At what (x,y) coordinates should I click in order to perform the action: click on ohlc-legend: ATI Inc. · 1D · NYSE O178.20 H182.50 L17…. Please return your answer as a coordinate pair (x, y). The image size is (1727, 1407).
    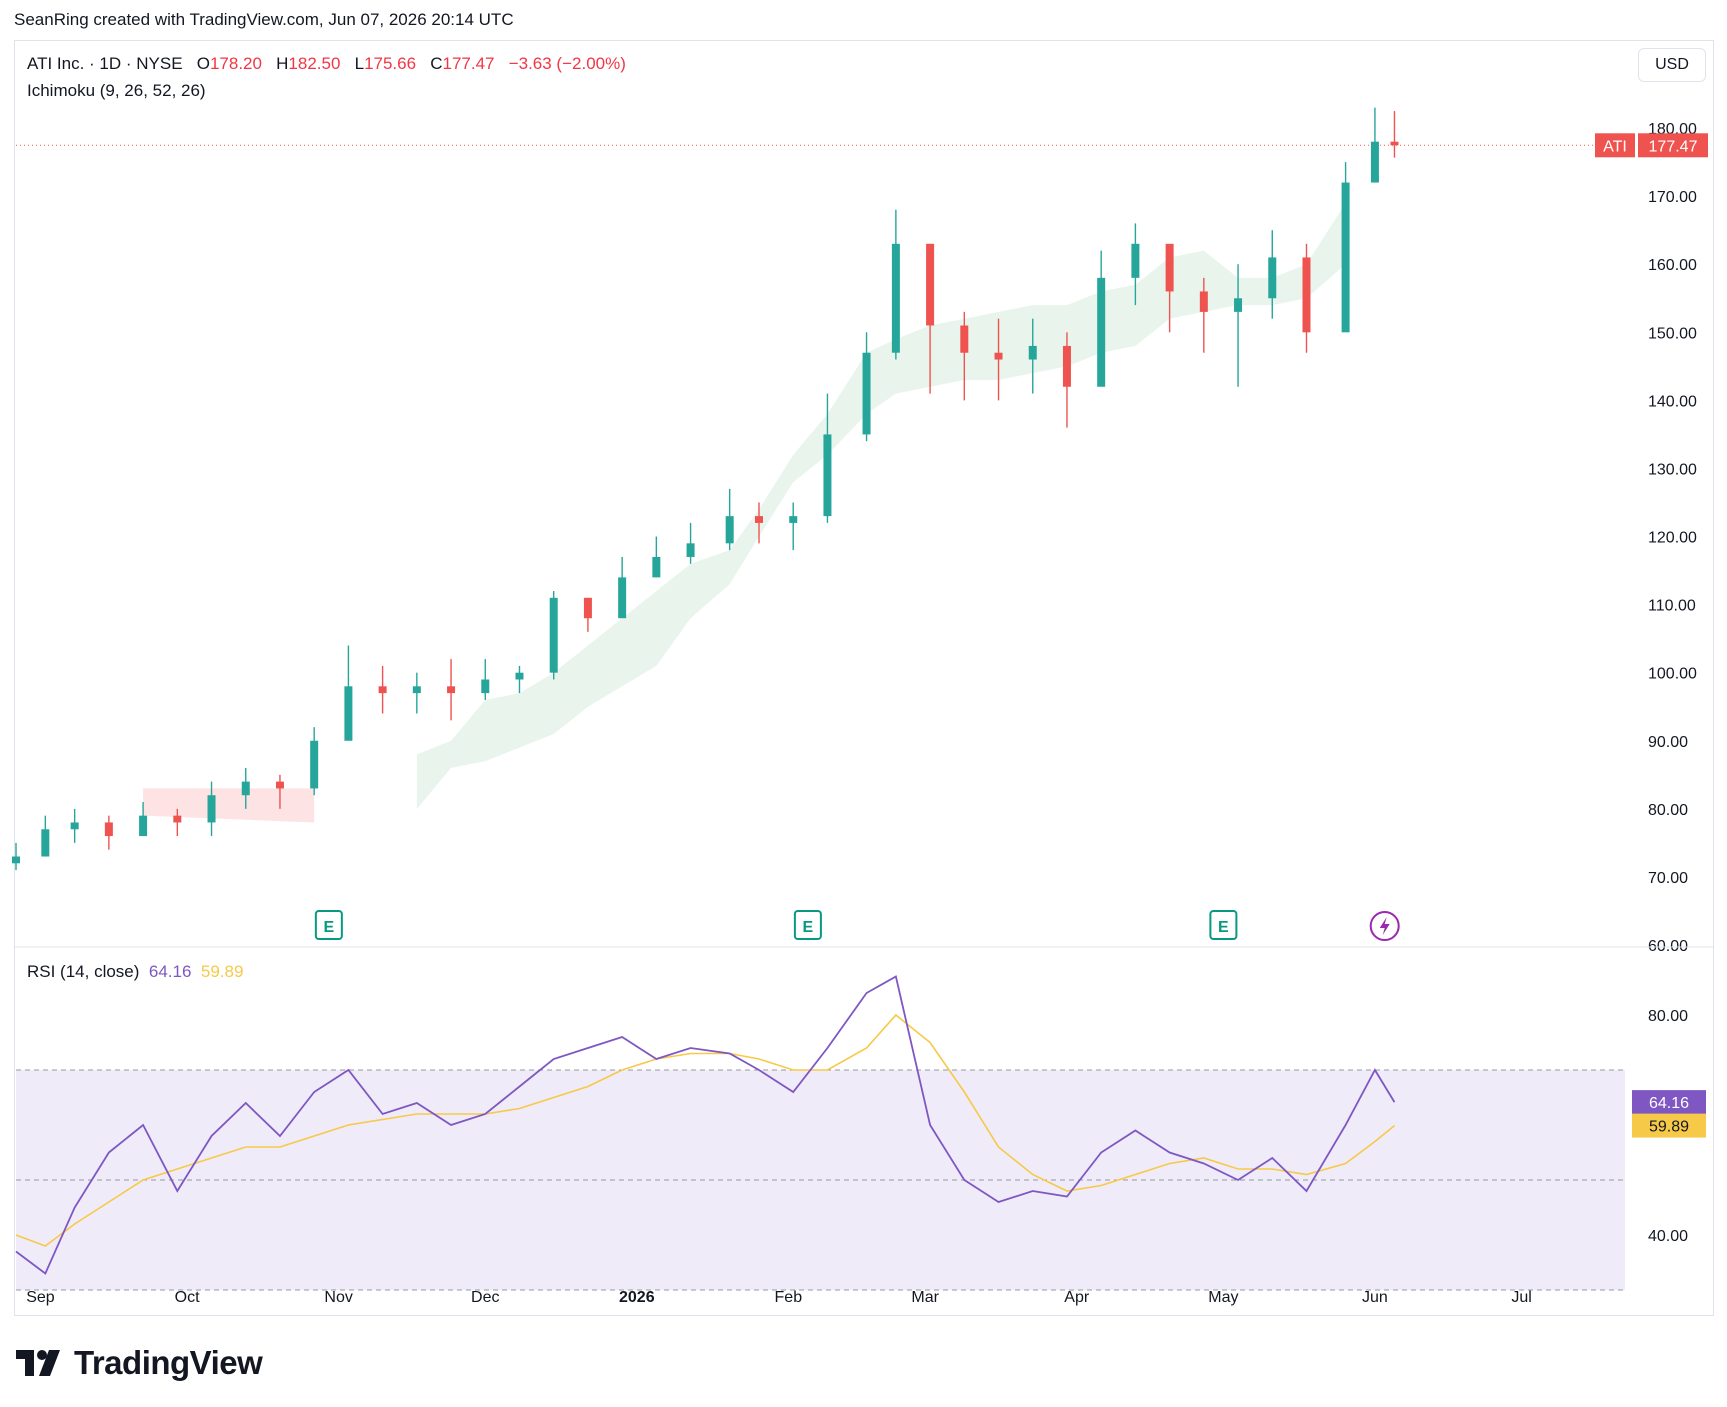
    Looking at the image, I should click on (326, 64).